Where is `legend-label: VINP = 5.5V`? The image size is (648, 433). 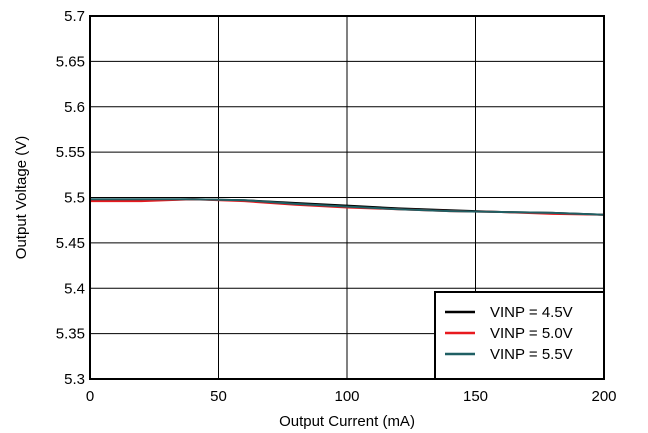
legend-label: VINP = 5.5V is located at coordinates (531, 354).